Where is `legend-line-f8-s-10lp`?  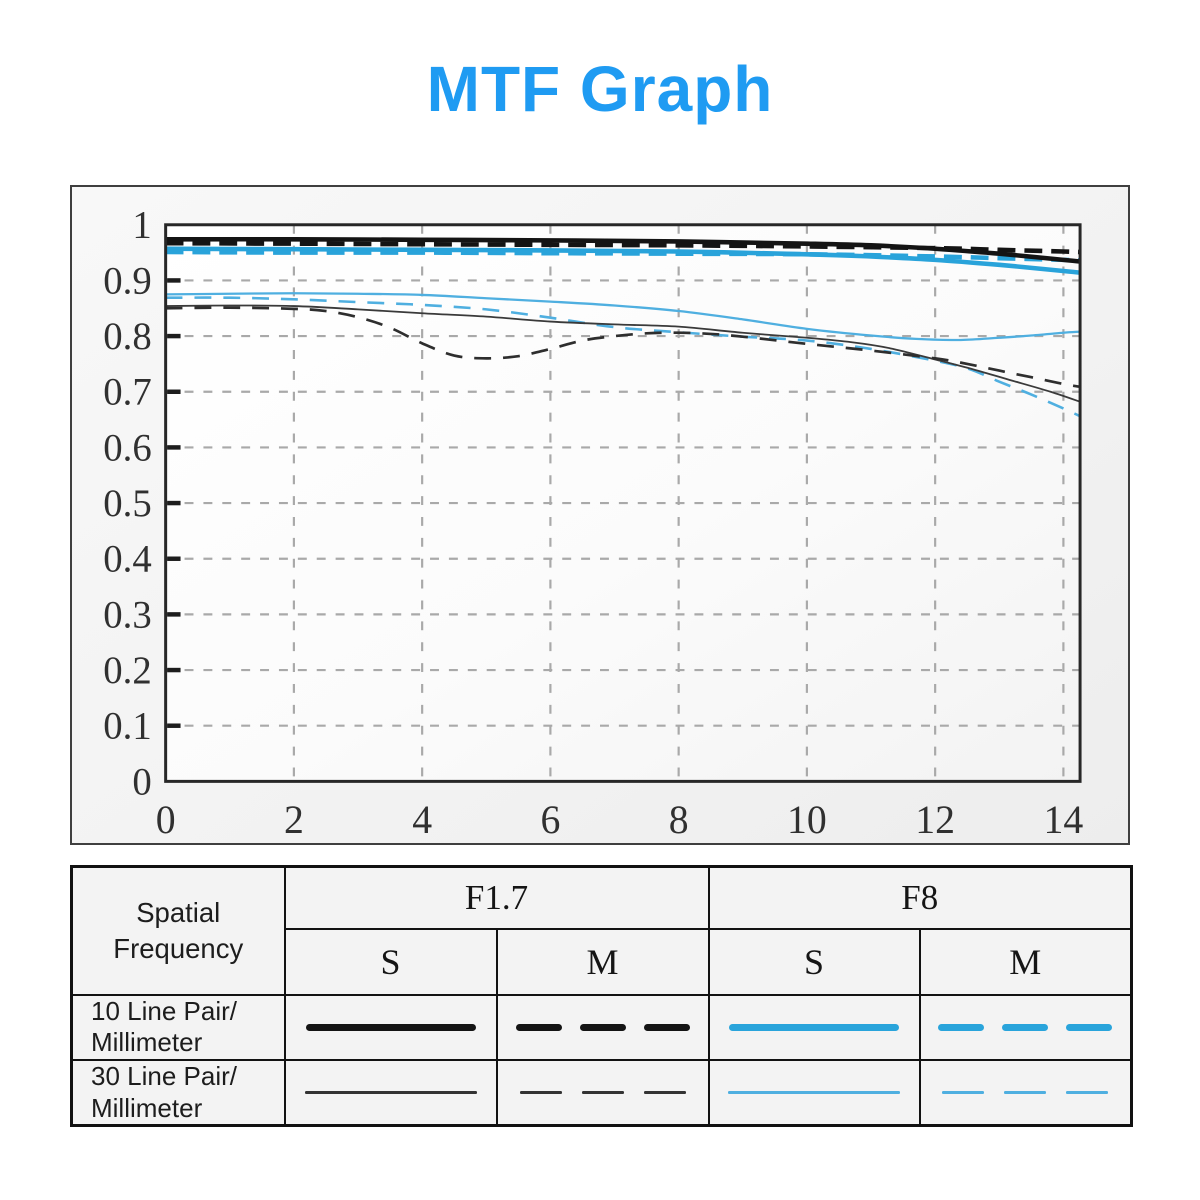 legend-line-f8-s-10lp is located at coordinates (814, 1027).